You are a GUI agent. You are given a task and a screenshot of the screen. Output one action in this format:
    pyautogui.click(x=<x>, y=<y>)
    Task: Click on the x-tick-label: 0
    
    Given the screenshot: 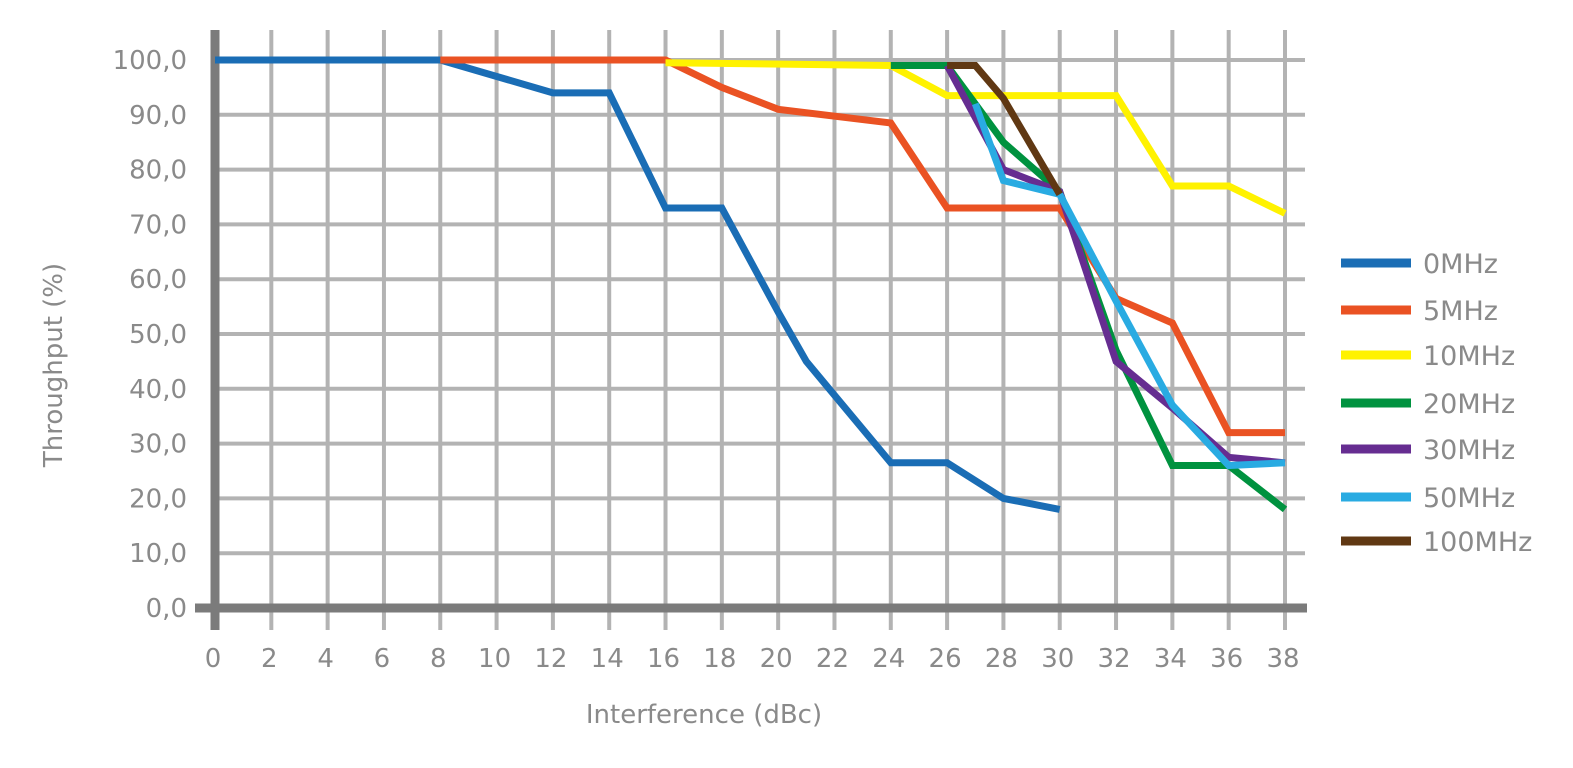 What is the action you would take?
    pyautogui.click(x=213, y=659)
    